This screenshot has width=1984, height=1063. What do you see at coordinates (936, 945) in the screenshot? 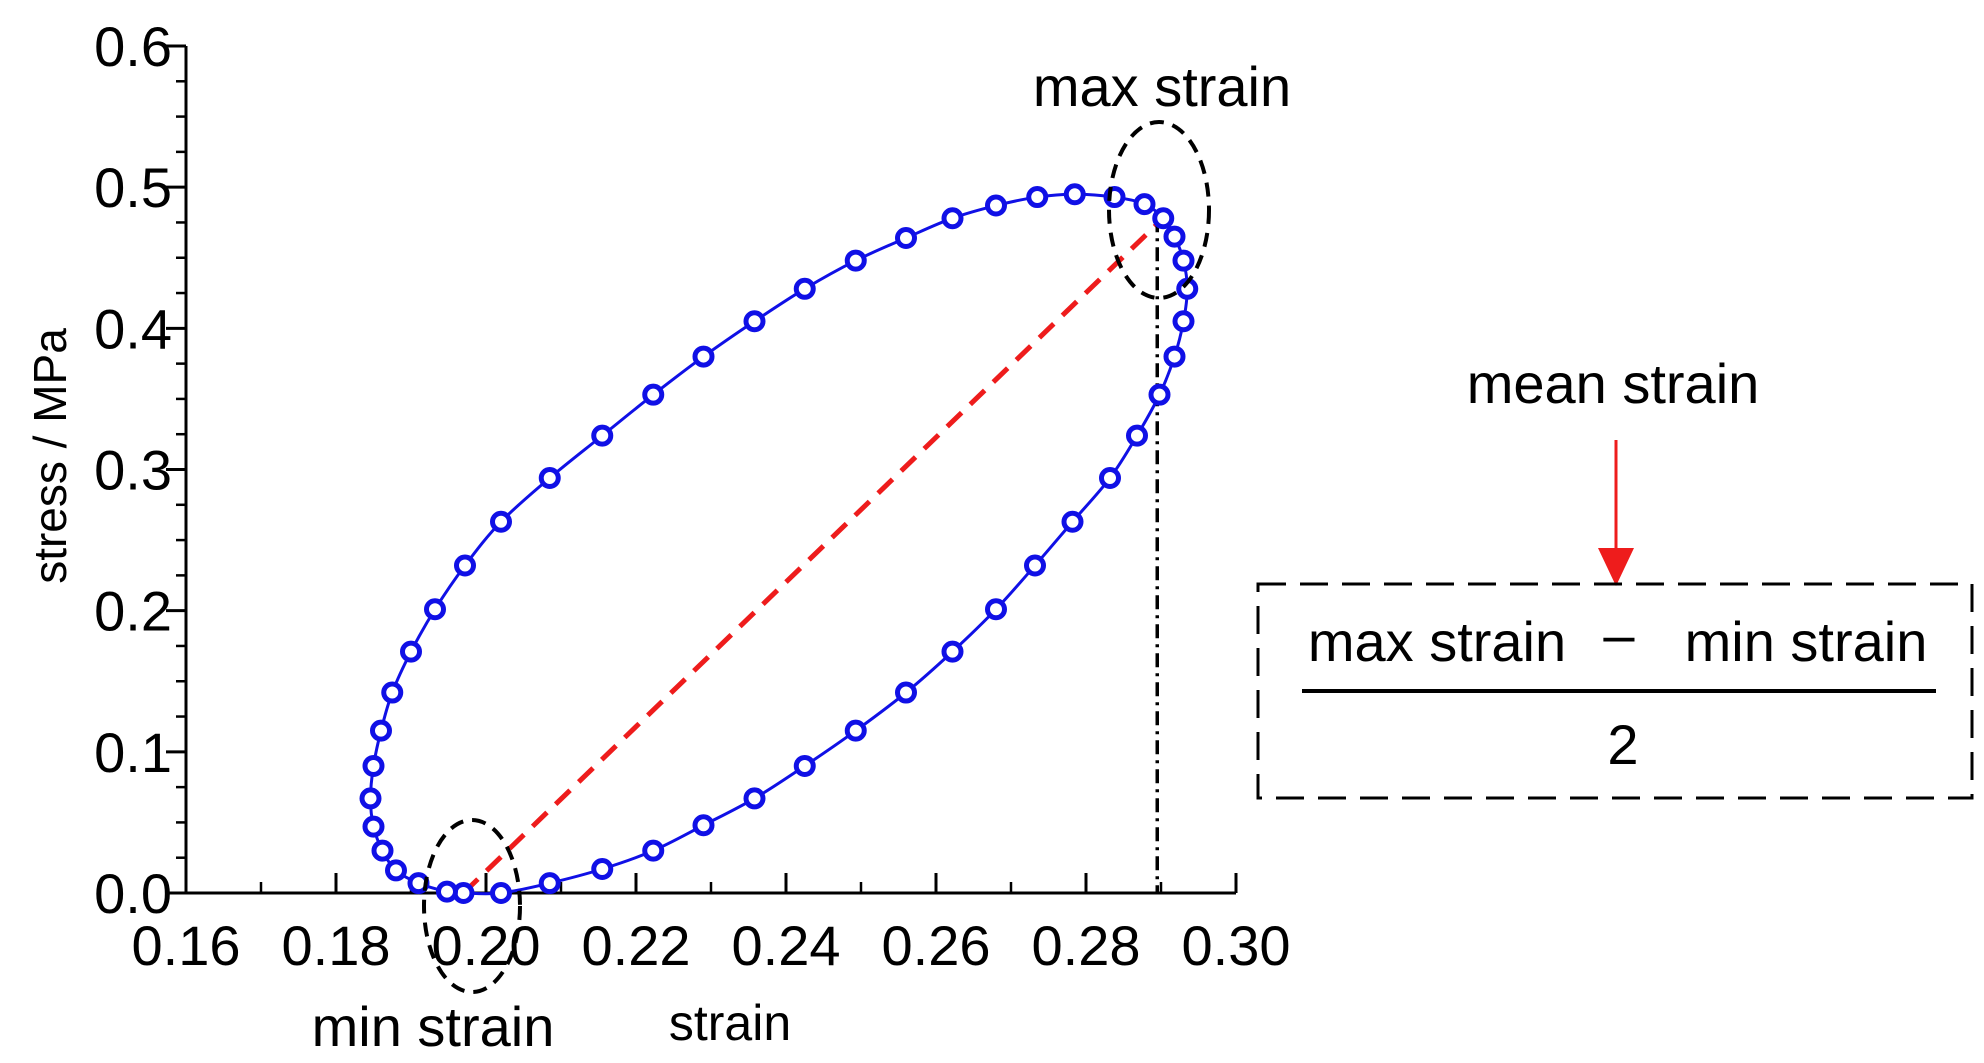
I see `x-tick-label: 0.26` at bounding box center [936, 945].